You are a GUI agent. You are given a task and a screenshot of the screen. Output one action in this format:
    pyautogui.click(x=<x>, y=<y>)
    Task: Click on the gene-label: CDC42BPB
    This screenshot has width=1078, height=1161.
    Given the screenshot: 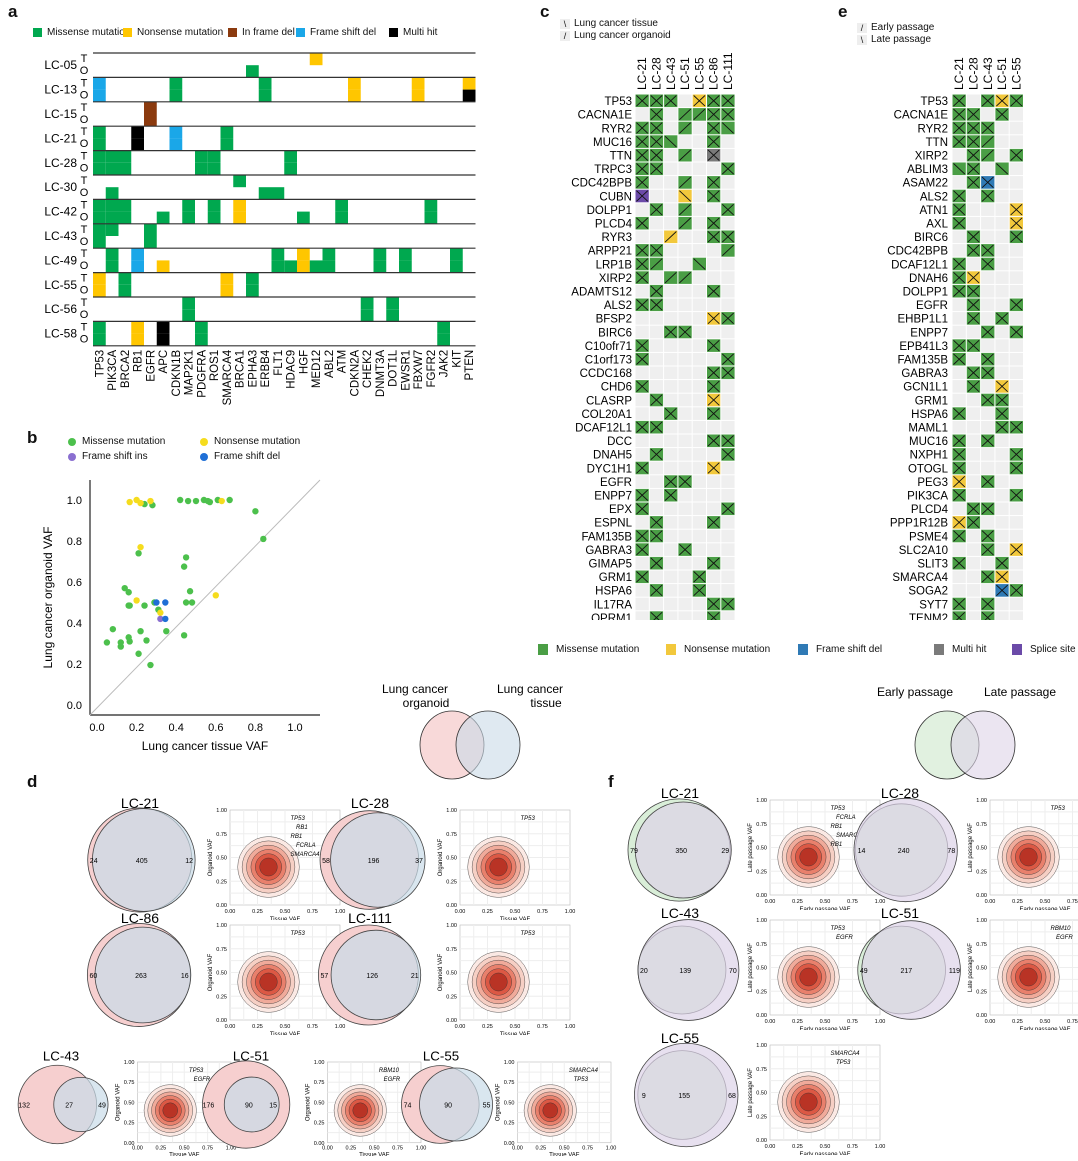 What is the action you would take?
    pyautogui.click(x=601, y=184)
    